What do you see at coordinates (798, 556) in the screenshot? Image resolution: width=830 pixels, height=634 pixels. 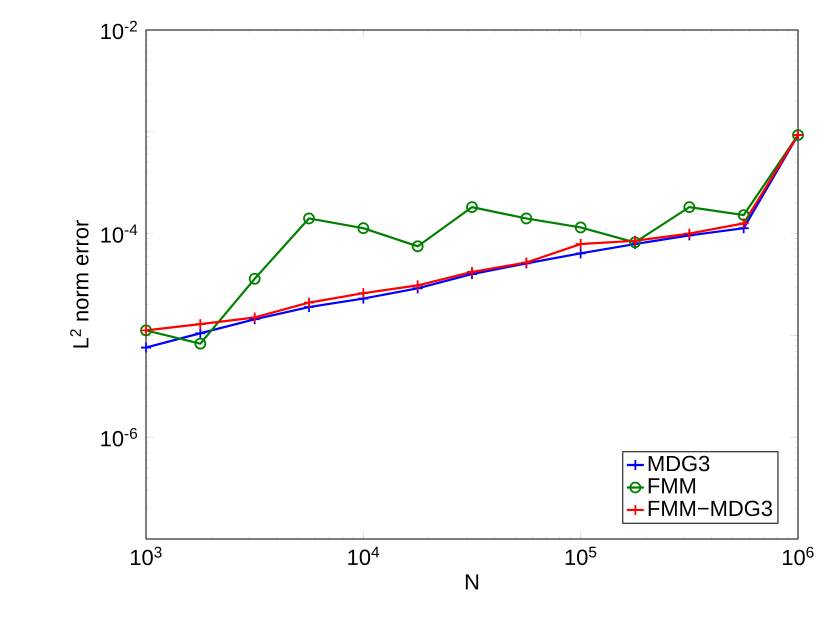 I see `x-tick-label: 10$^{6}$` at bounding box center [798, 556].